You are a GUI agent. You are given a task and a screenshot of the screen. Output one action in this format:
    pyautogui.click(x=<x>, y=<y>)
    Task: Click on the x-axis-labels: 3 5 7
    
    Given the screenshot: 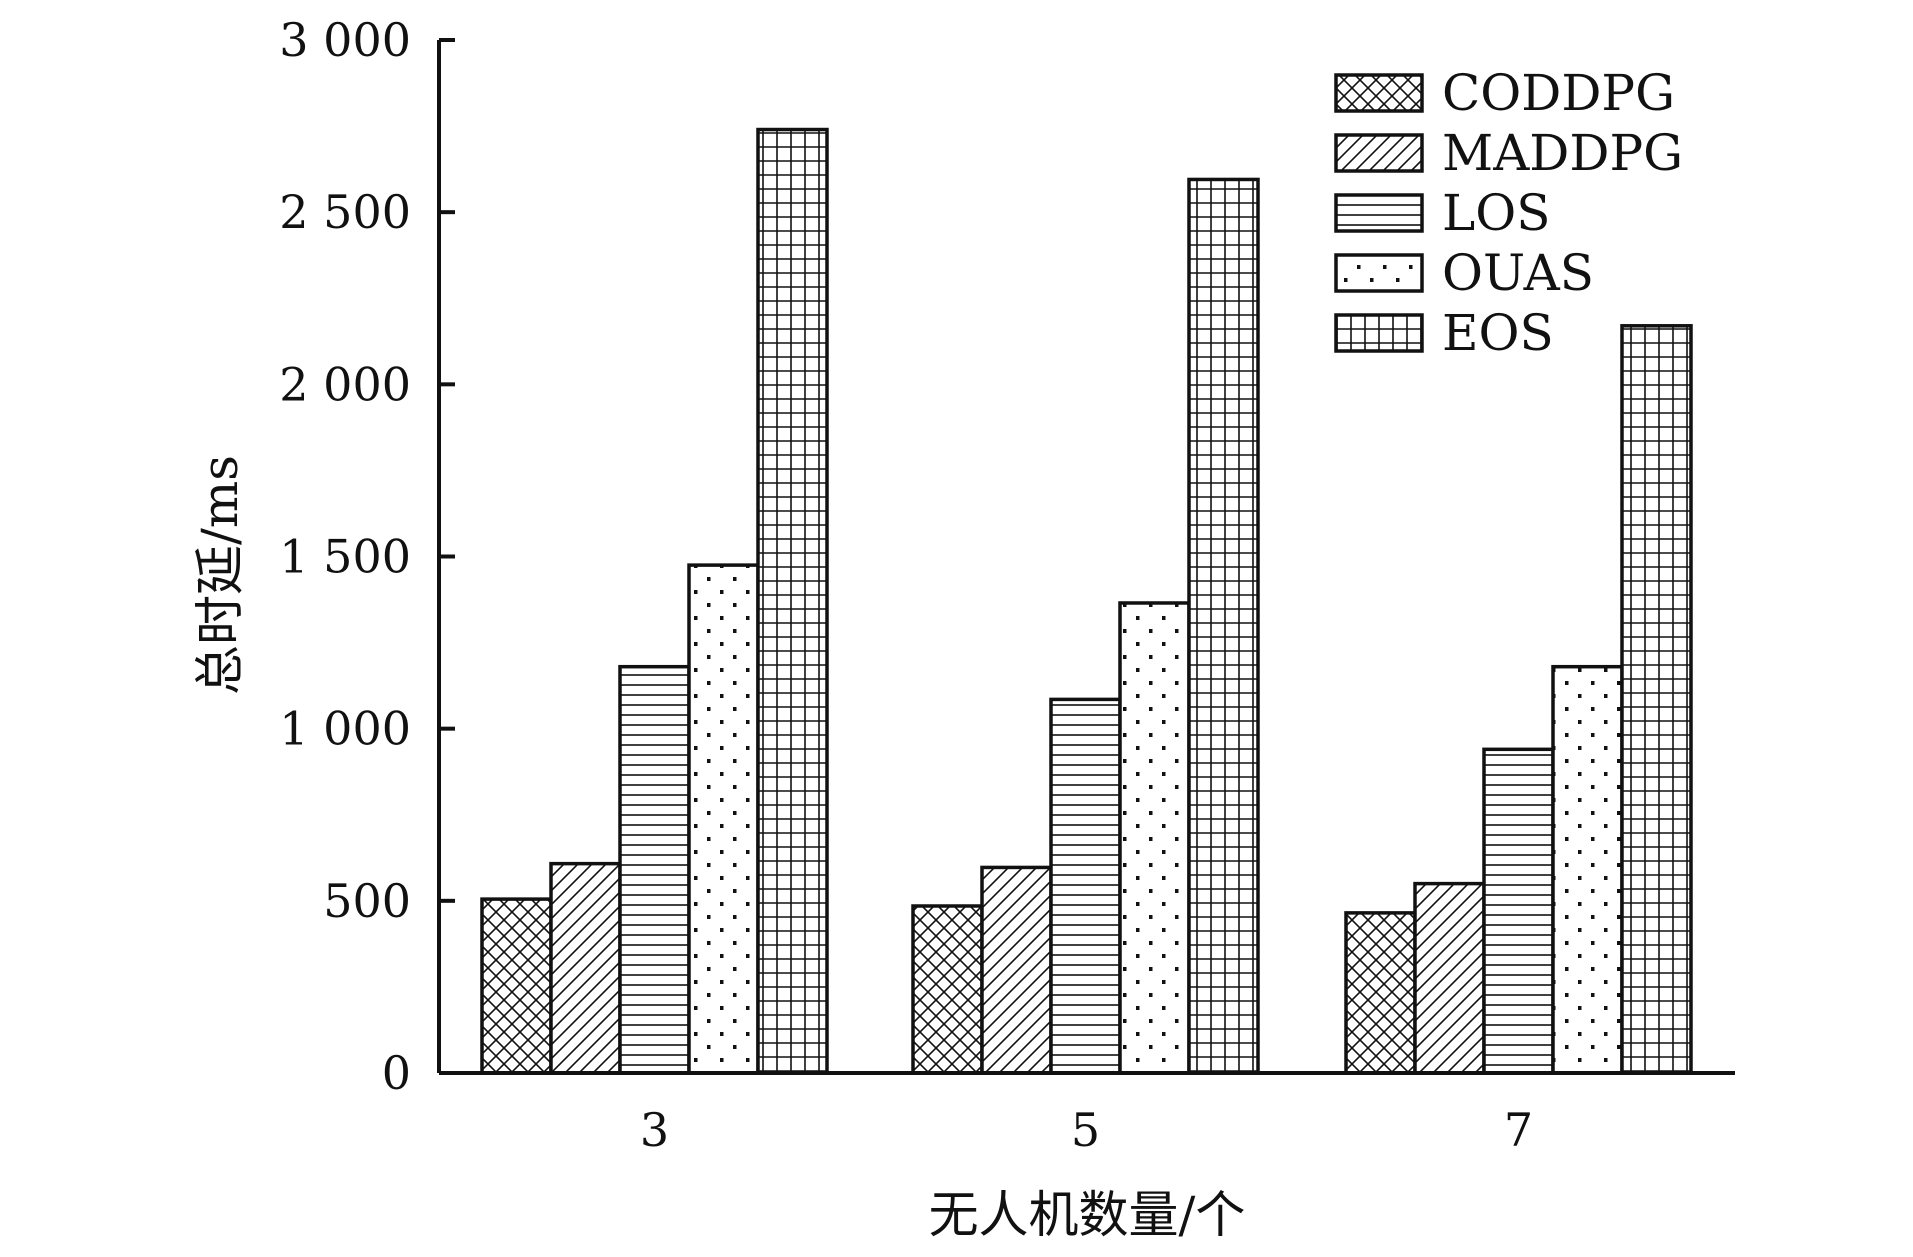 What is the action you would take?
    pyautogui.click(x=1086, y=1130)
    